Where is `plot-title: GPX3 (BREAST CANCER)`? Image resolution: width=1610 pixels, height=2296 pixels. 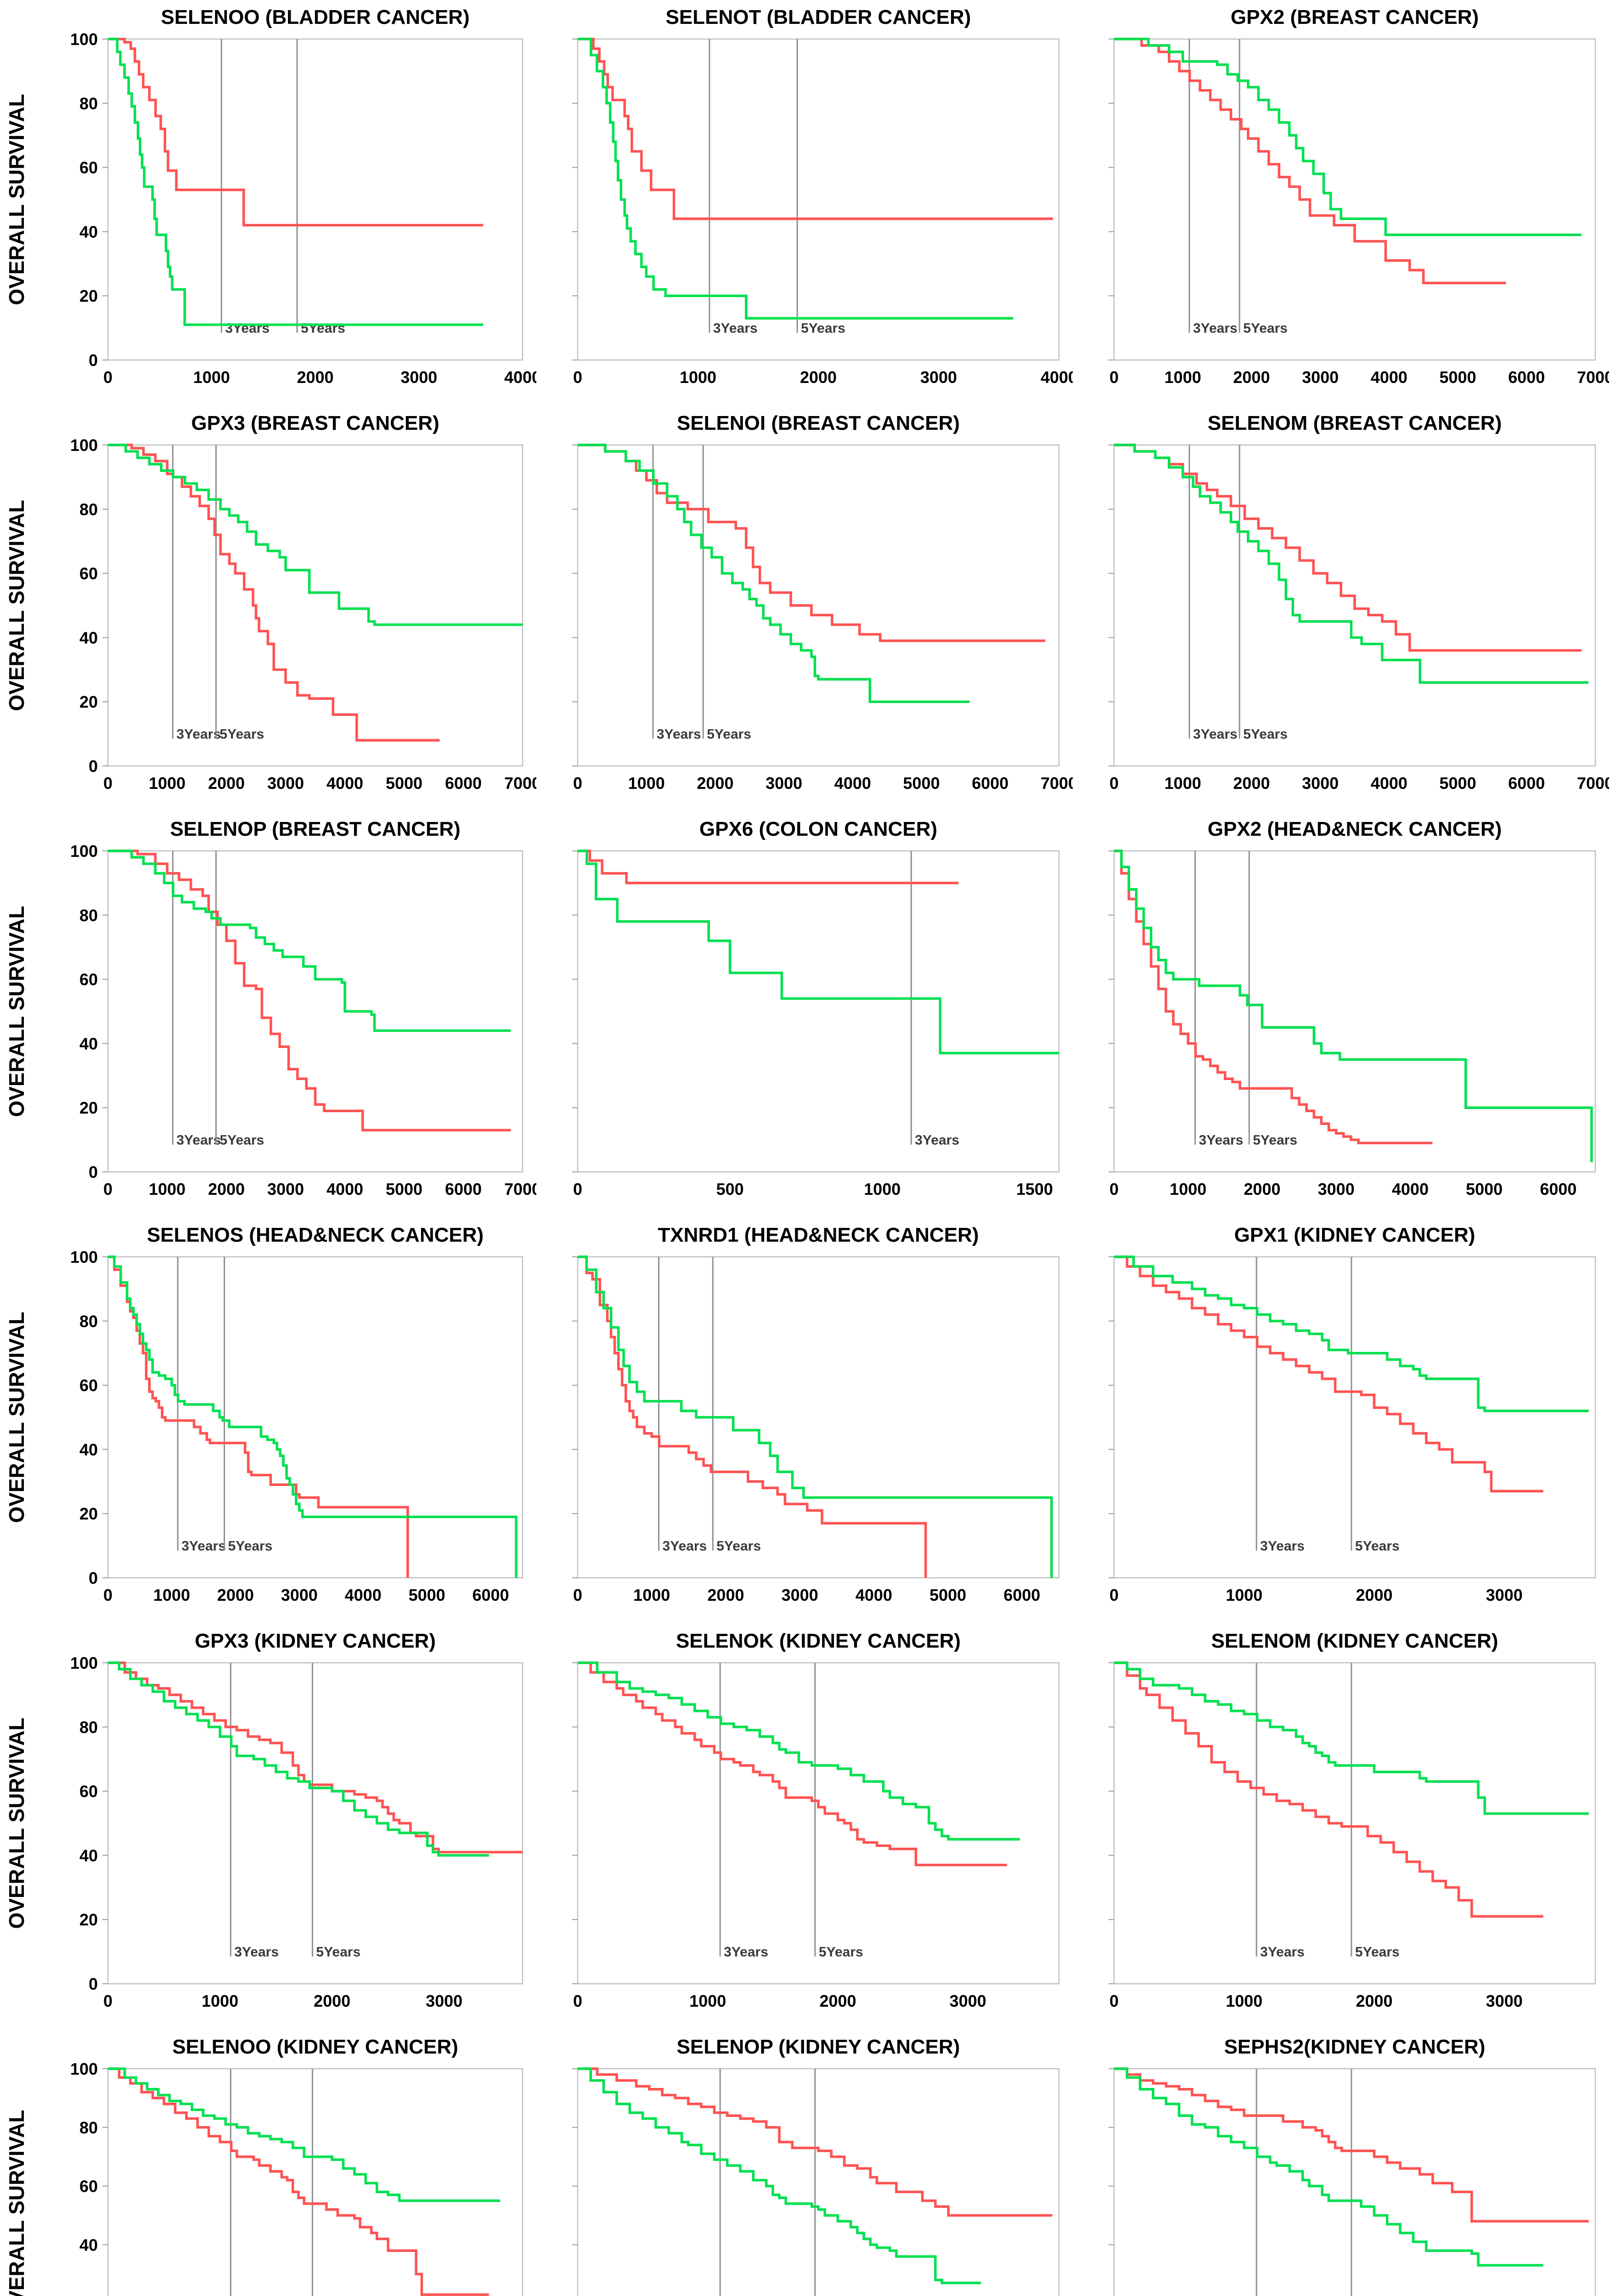 plot-title: GPX3 (BREAST CANCER) is located at coordinates (315, 423).